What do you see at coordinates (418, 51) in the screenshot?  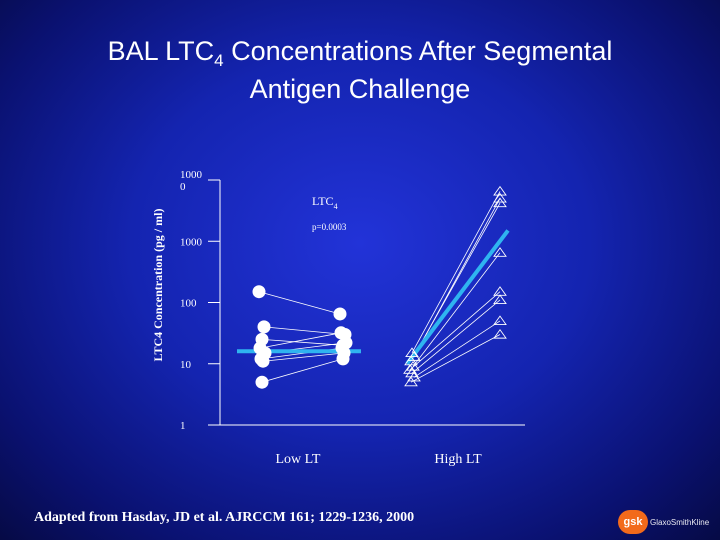 I see `title-text-post: Concentrations After Segmental` at bounding box center [418, 51].